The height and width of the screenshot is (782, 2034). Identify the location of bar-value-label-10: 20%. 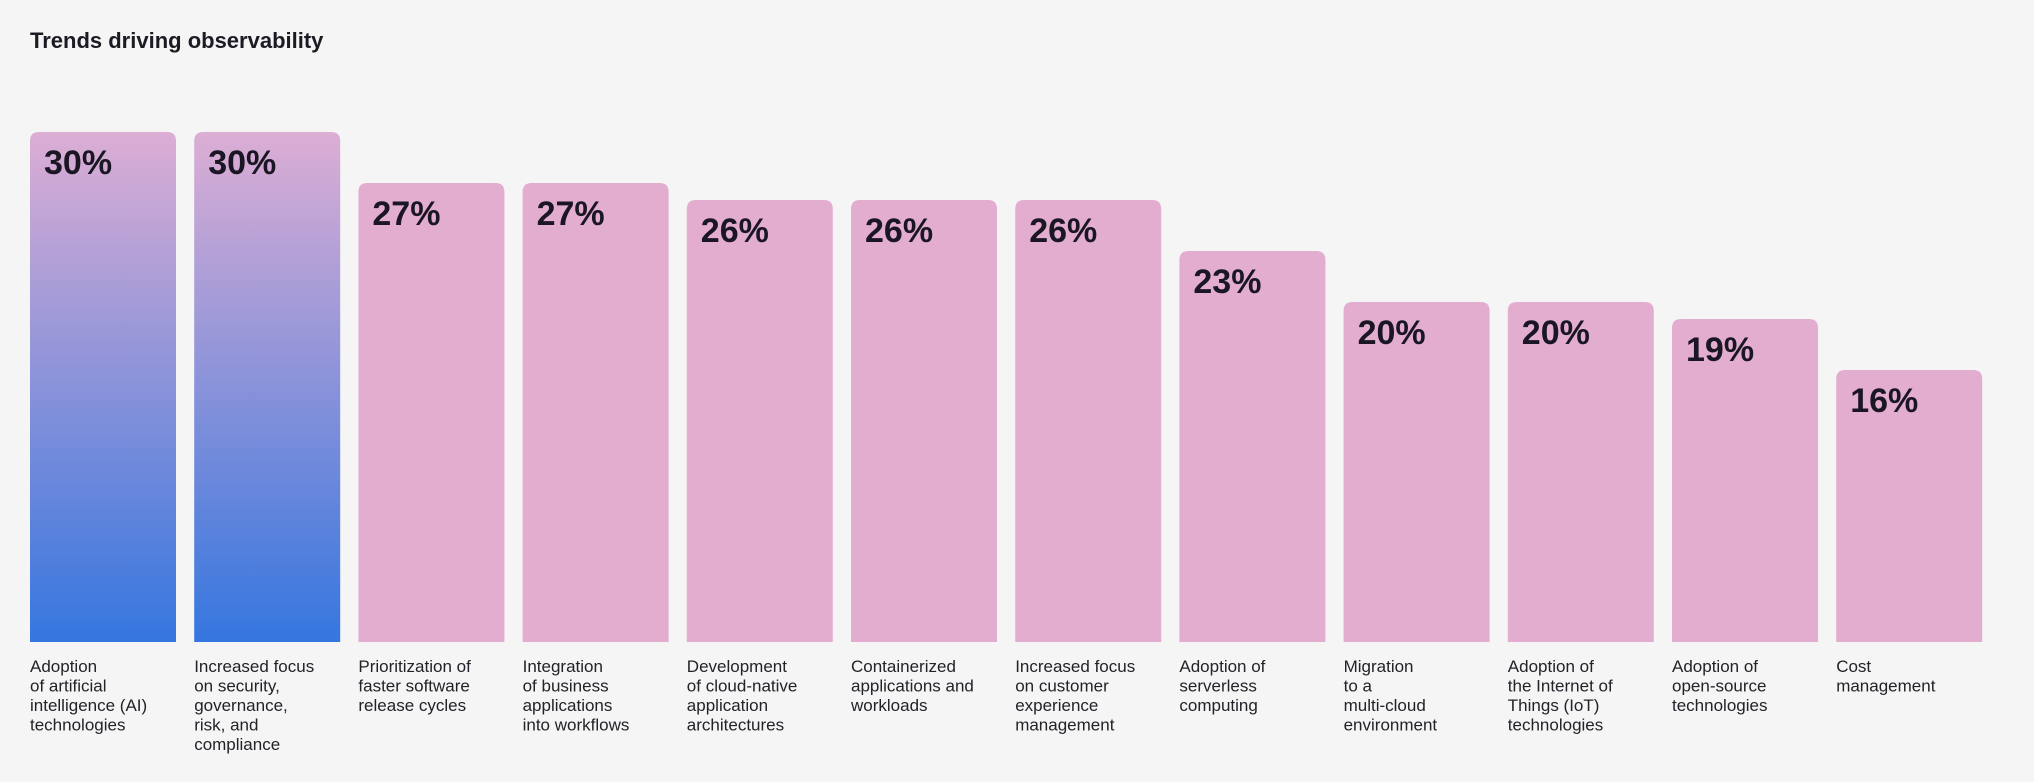
(1556, 333).